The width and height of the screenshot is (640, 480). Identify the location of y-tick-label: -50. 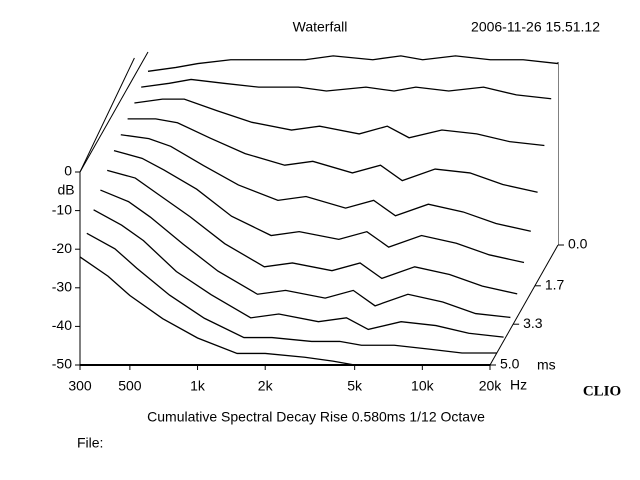
(62, 364).